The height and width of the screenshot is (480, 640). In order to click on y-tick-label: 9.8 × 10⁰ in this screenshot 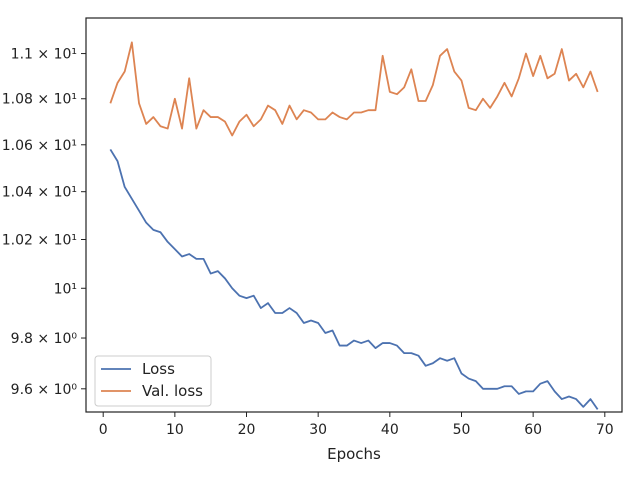, I will do `click(44, 339)`.